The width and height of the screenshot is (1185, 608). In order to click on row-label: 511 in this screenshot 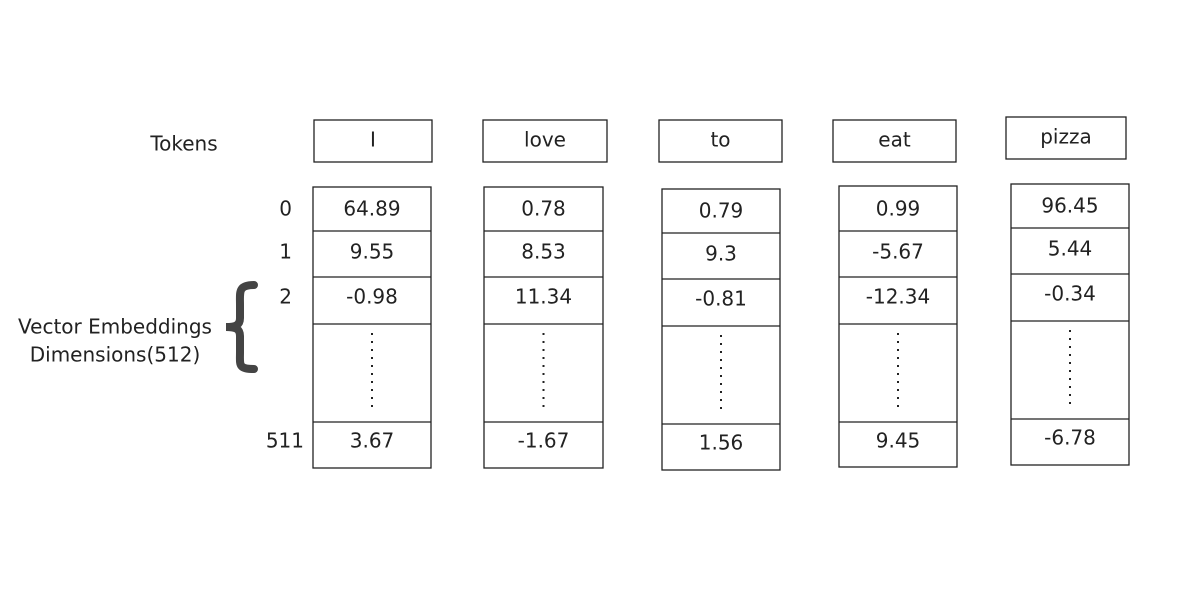, I will do `click(285, 441)`.